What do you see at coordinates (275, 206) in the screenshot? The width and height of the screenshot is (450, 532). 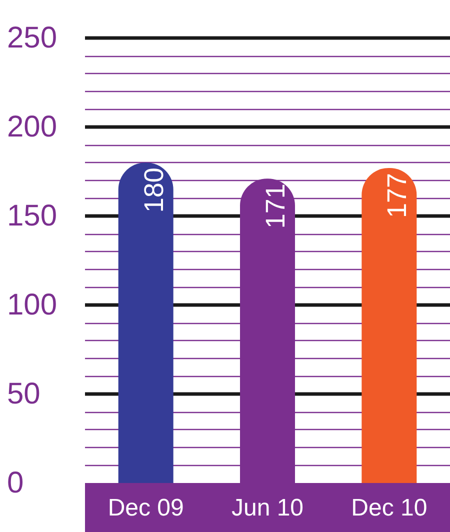 I see `data-label: 171` at bounding box center [275, 206].